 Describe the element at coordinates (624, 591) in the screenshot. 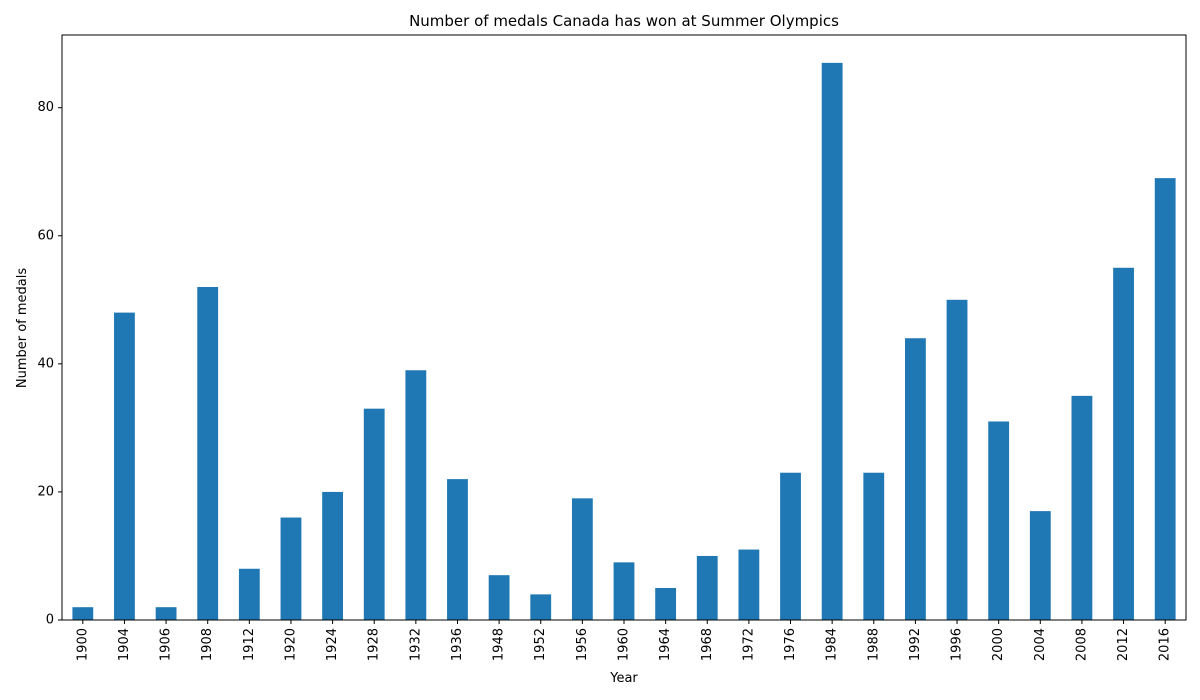

I see `bar-1960` at that location.